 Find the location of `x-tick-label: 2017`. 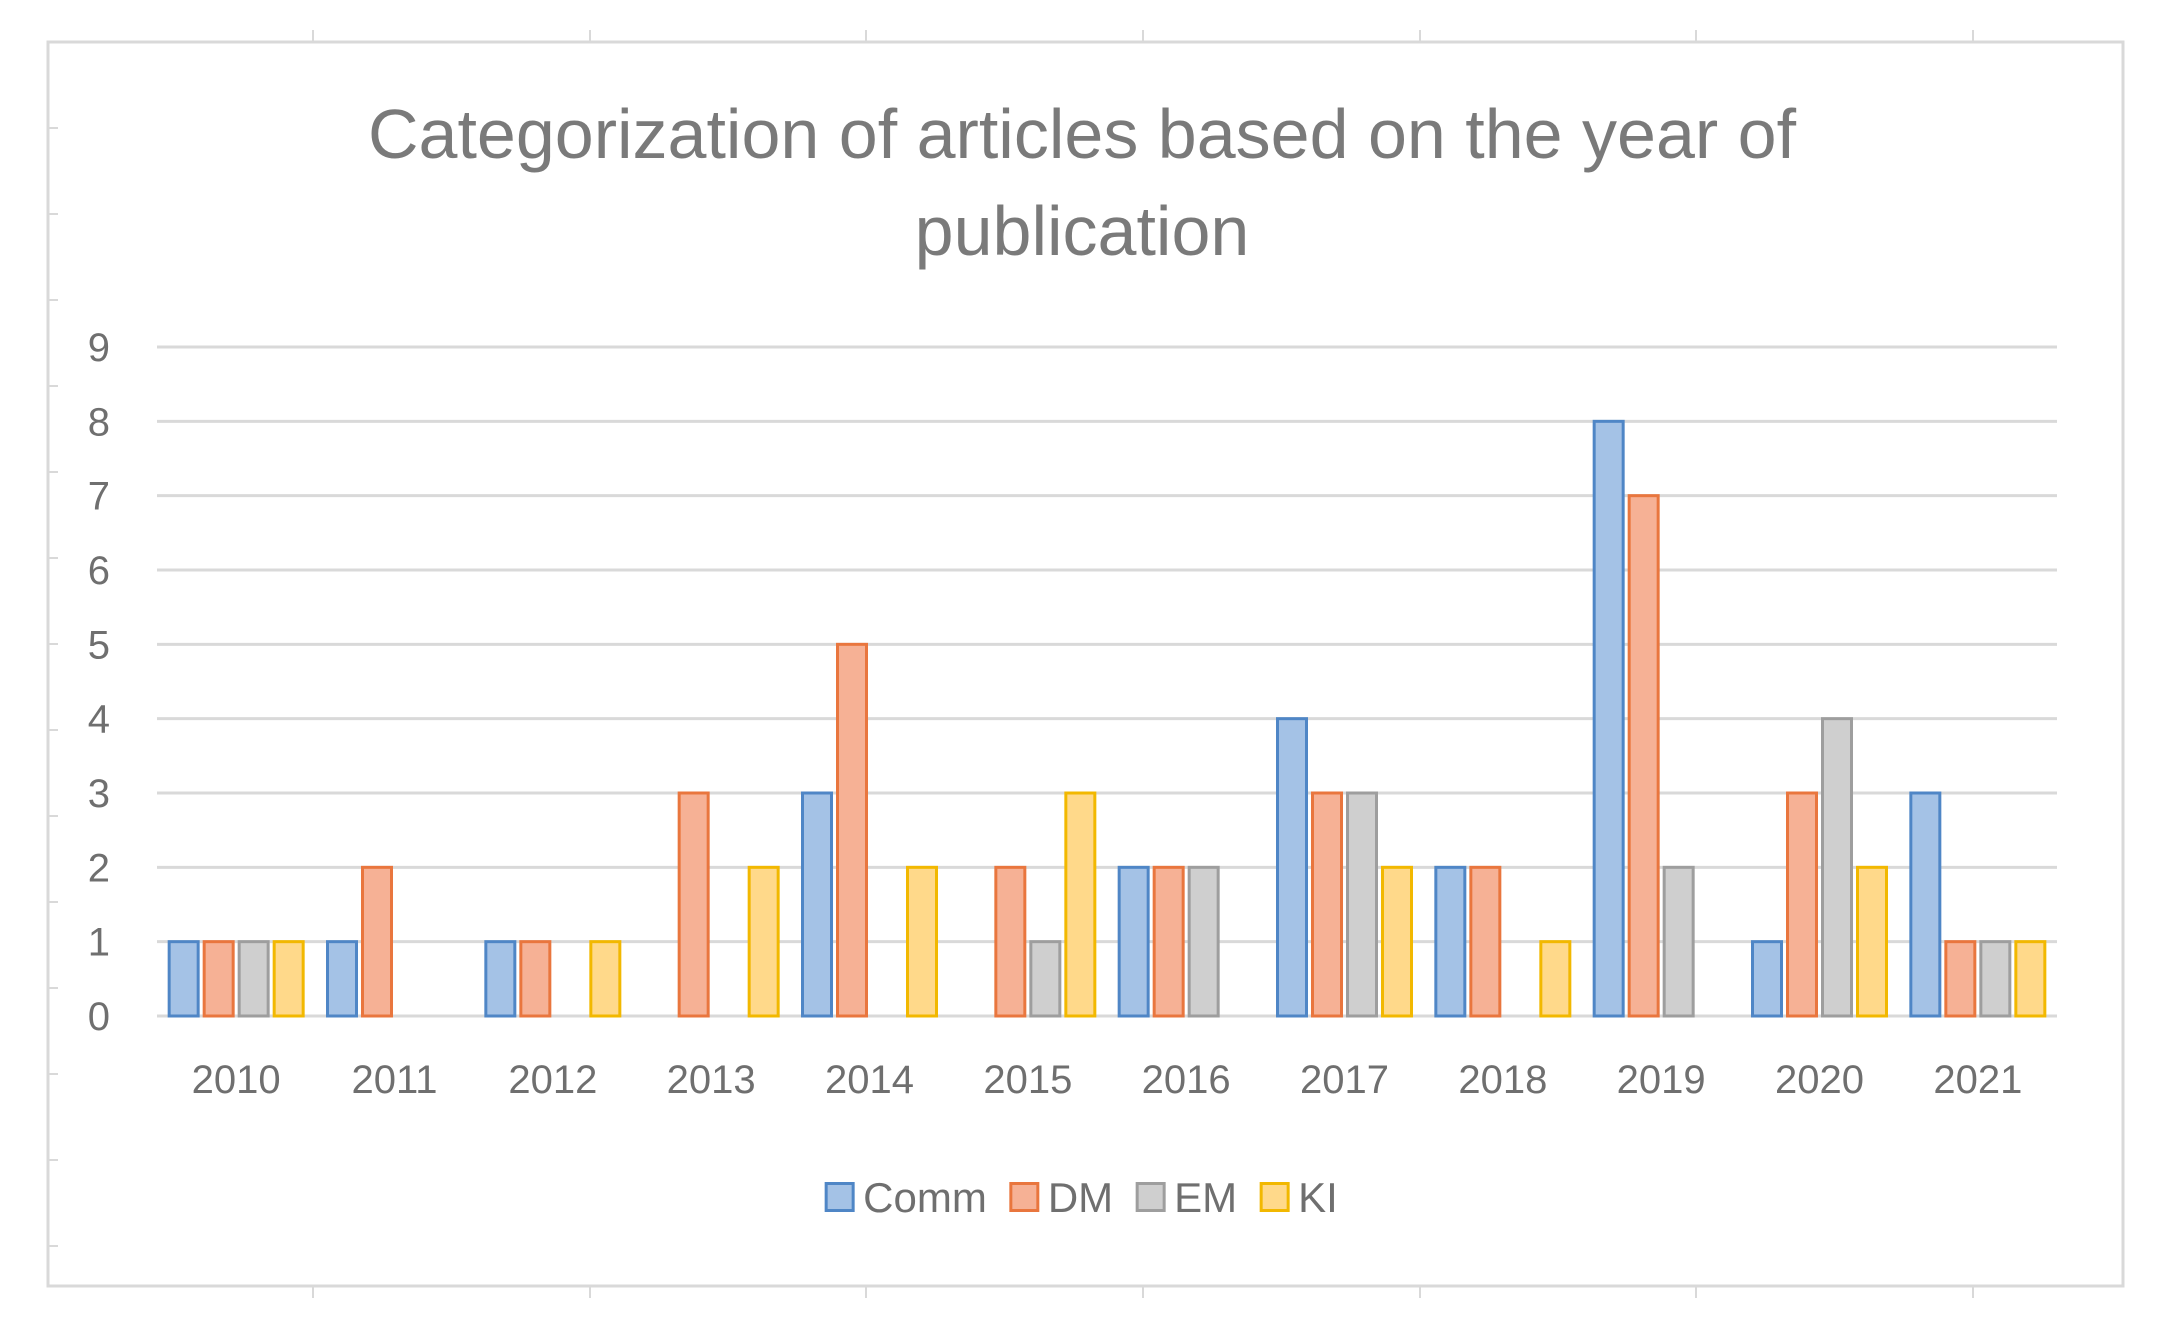

x-tick-label: 2017 is located at coordinates (1344, 1080).